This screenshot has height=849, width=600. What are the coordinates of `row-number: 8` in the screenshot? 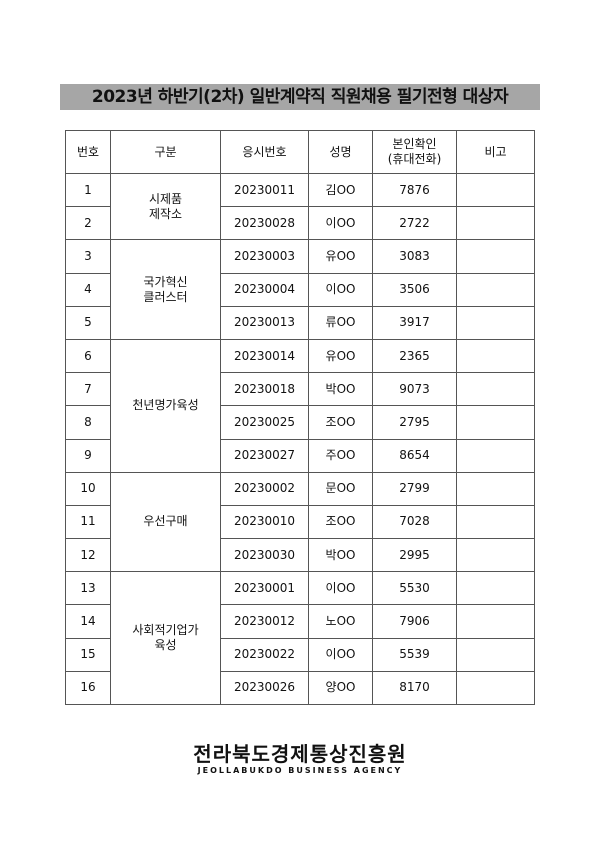 It's located at (88, 422).